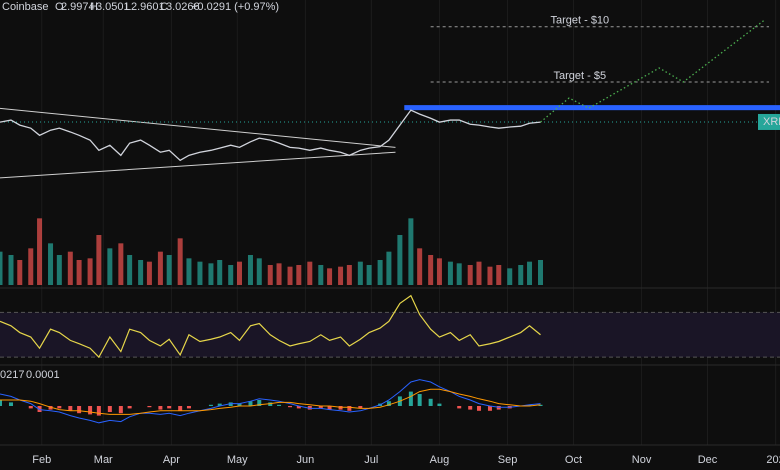 The width and height of the screenshot is (780, 470). What do you see at coordinates (148, 7) in the screenshot?
I see `ohlc-value: 2.9601` at bounding box center [148, 7].